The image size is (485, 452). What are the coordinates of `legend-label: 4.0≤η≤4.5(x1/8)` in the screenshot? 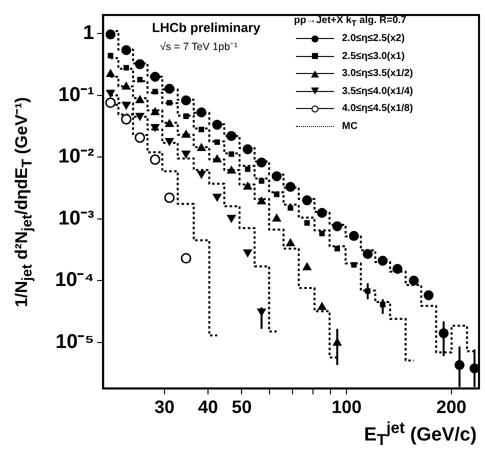 It's located at (378, 108).